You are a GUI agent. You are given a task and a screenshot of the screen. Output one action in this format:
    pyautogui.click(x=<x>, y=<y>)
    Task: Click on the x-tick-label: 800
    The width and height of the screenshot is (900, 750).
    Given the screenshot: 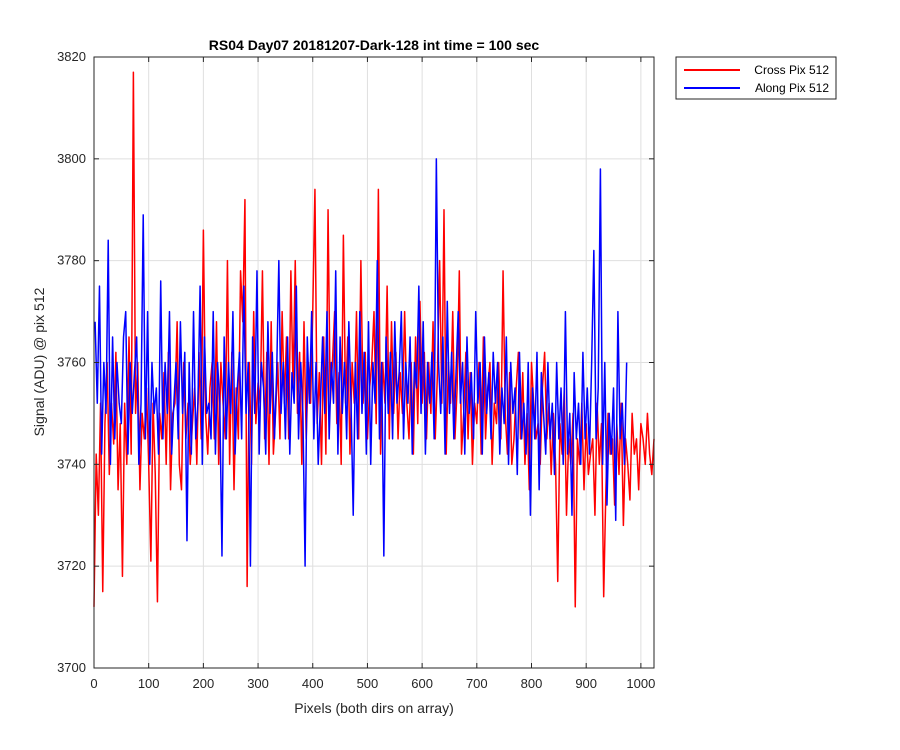 What is the action you would take?
    pyautogui.click(x=532, y=683)
    